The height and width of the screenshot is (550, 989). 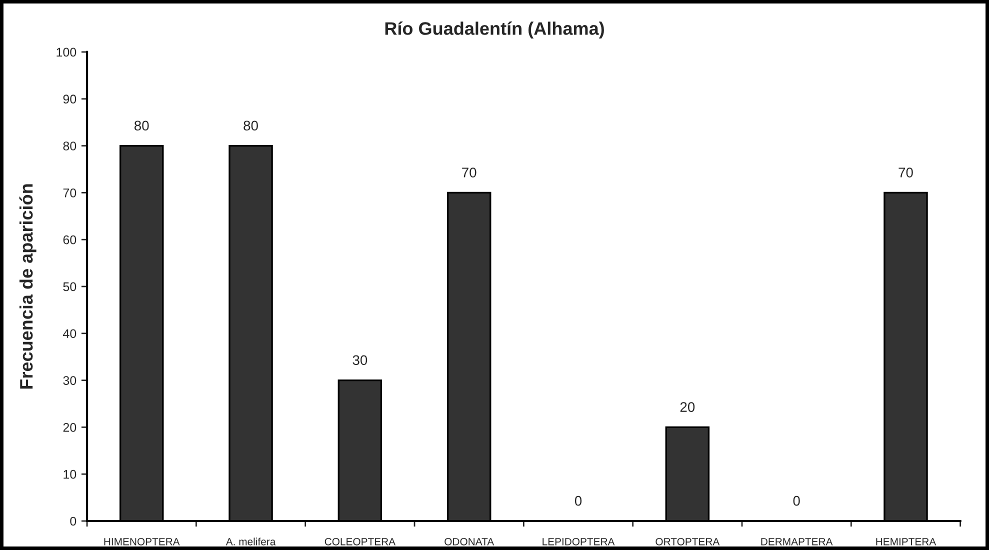 What do you see at coordinates (69, 380) in the screenshot?
I see `y-tick-label: 30` at bounding box center [69, 380].